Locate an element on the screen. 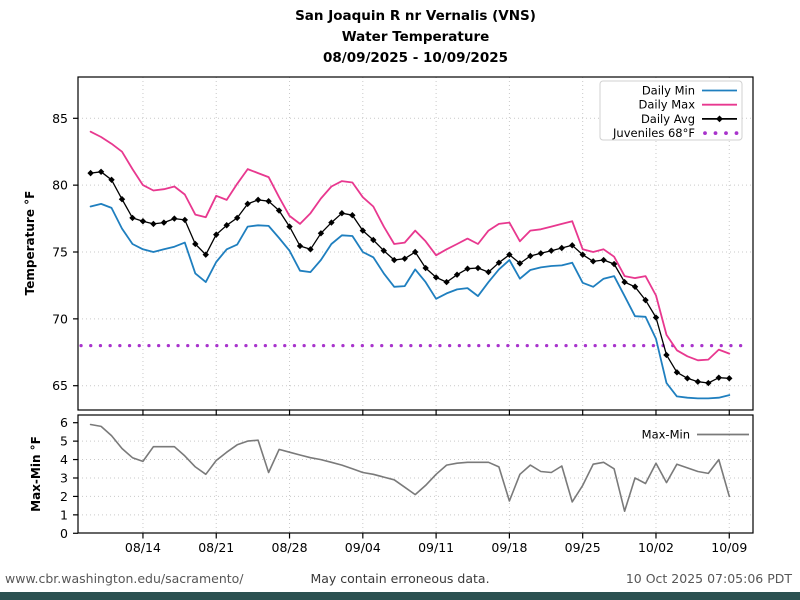 Image resolution: width=800 pixels, height=600 pixels. footer-accent-bar is located at coordinates (400, 596).